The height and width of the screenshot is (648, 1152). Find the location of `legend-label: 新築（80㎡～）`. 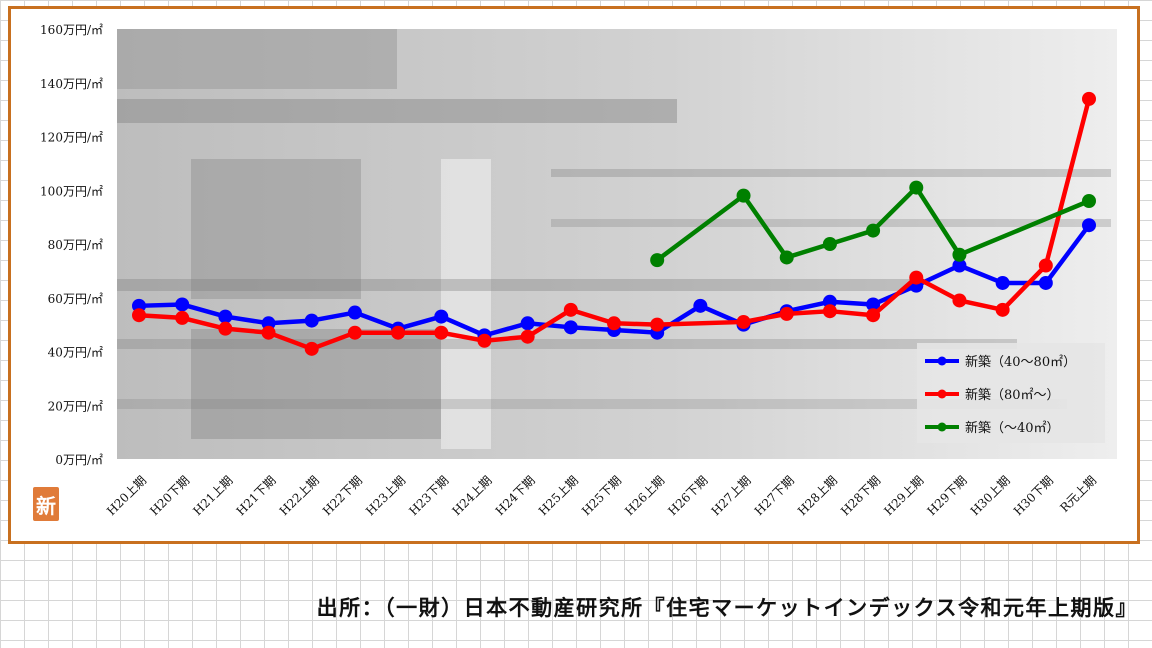

legend-label: 新築（80㎡～） is located at coordinates (1012, 395).